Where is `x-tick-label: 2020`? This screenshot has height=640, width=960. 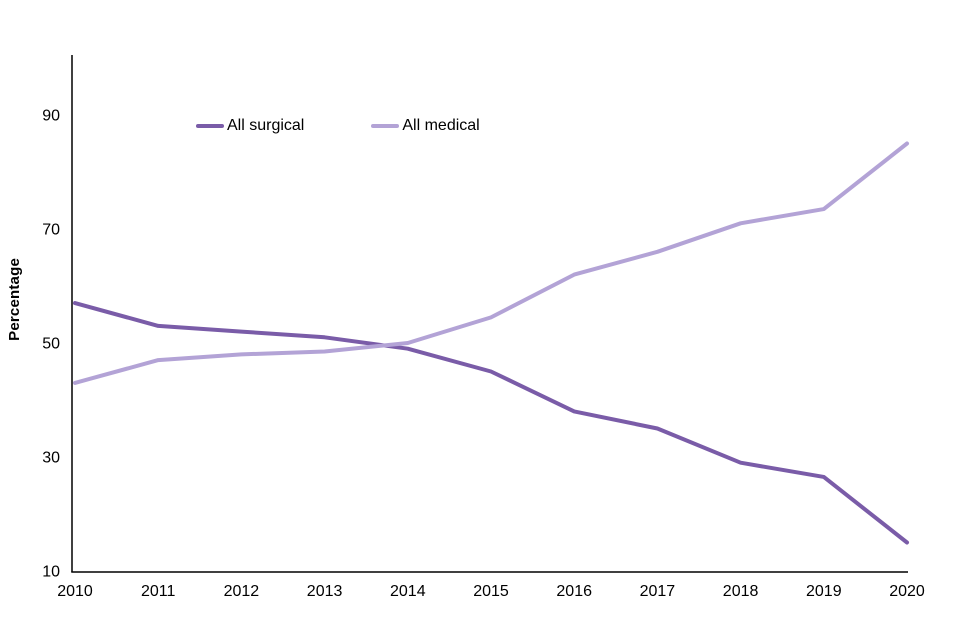 x-tick-label: 2020 is located at coordinates (907, 591).